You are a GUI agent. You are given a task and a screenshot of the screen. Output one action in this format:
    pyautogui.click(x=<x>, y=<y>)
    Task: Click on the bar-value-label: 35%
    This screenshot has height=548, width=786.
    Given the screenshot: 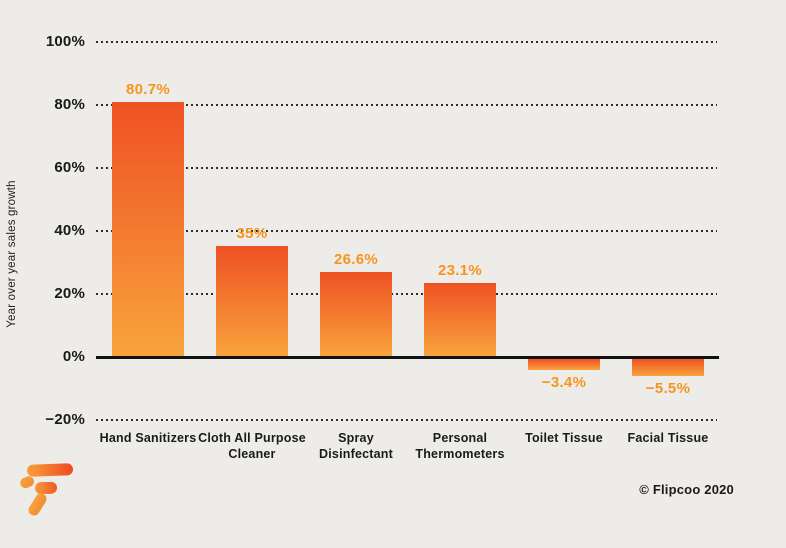 What is the action you would take?
    pyautogui.click(x=252, y=233)
    